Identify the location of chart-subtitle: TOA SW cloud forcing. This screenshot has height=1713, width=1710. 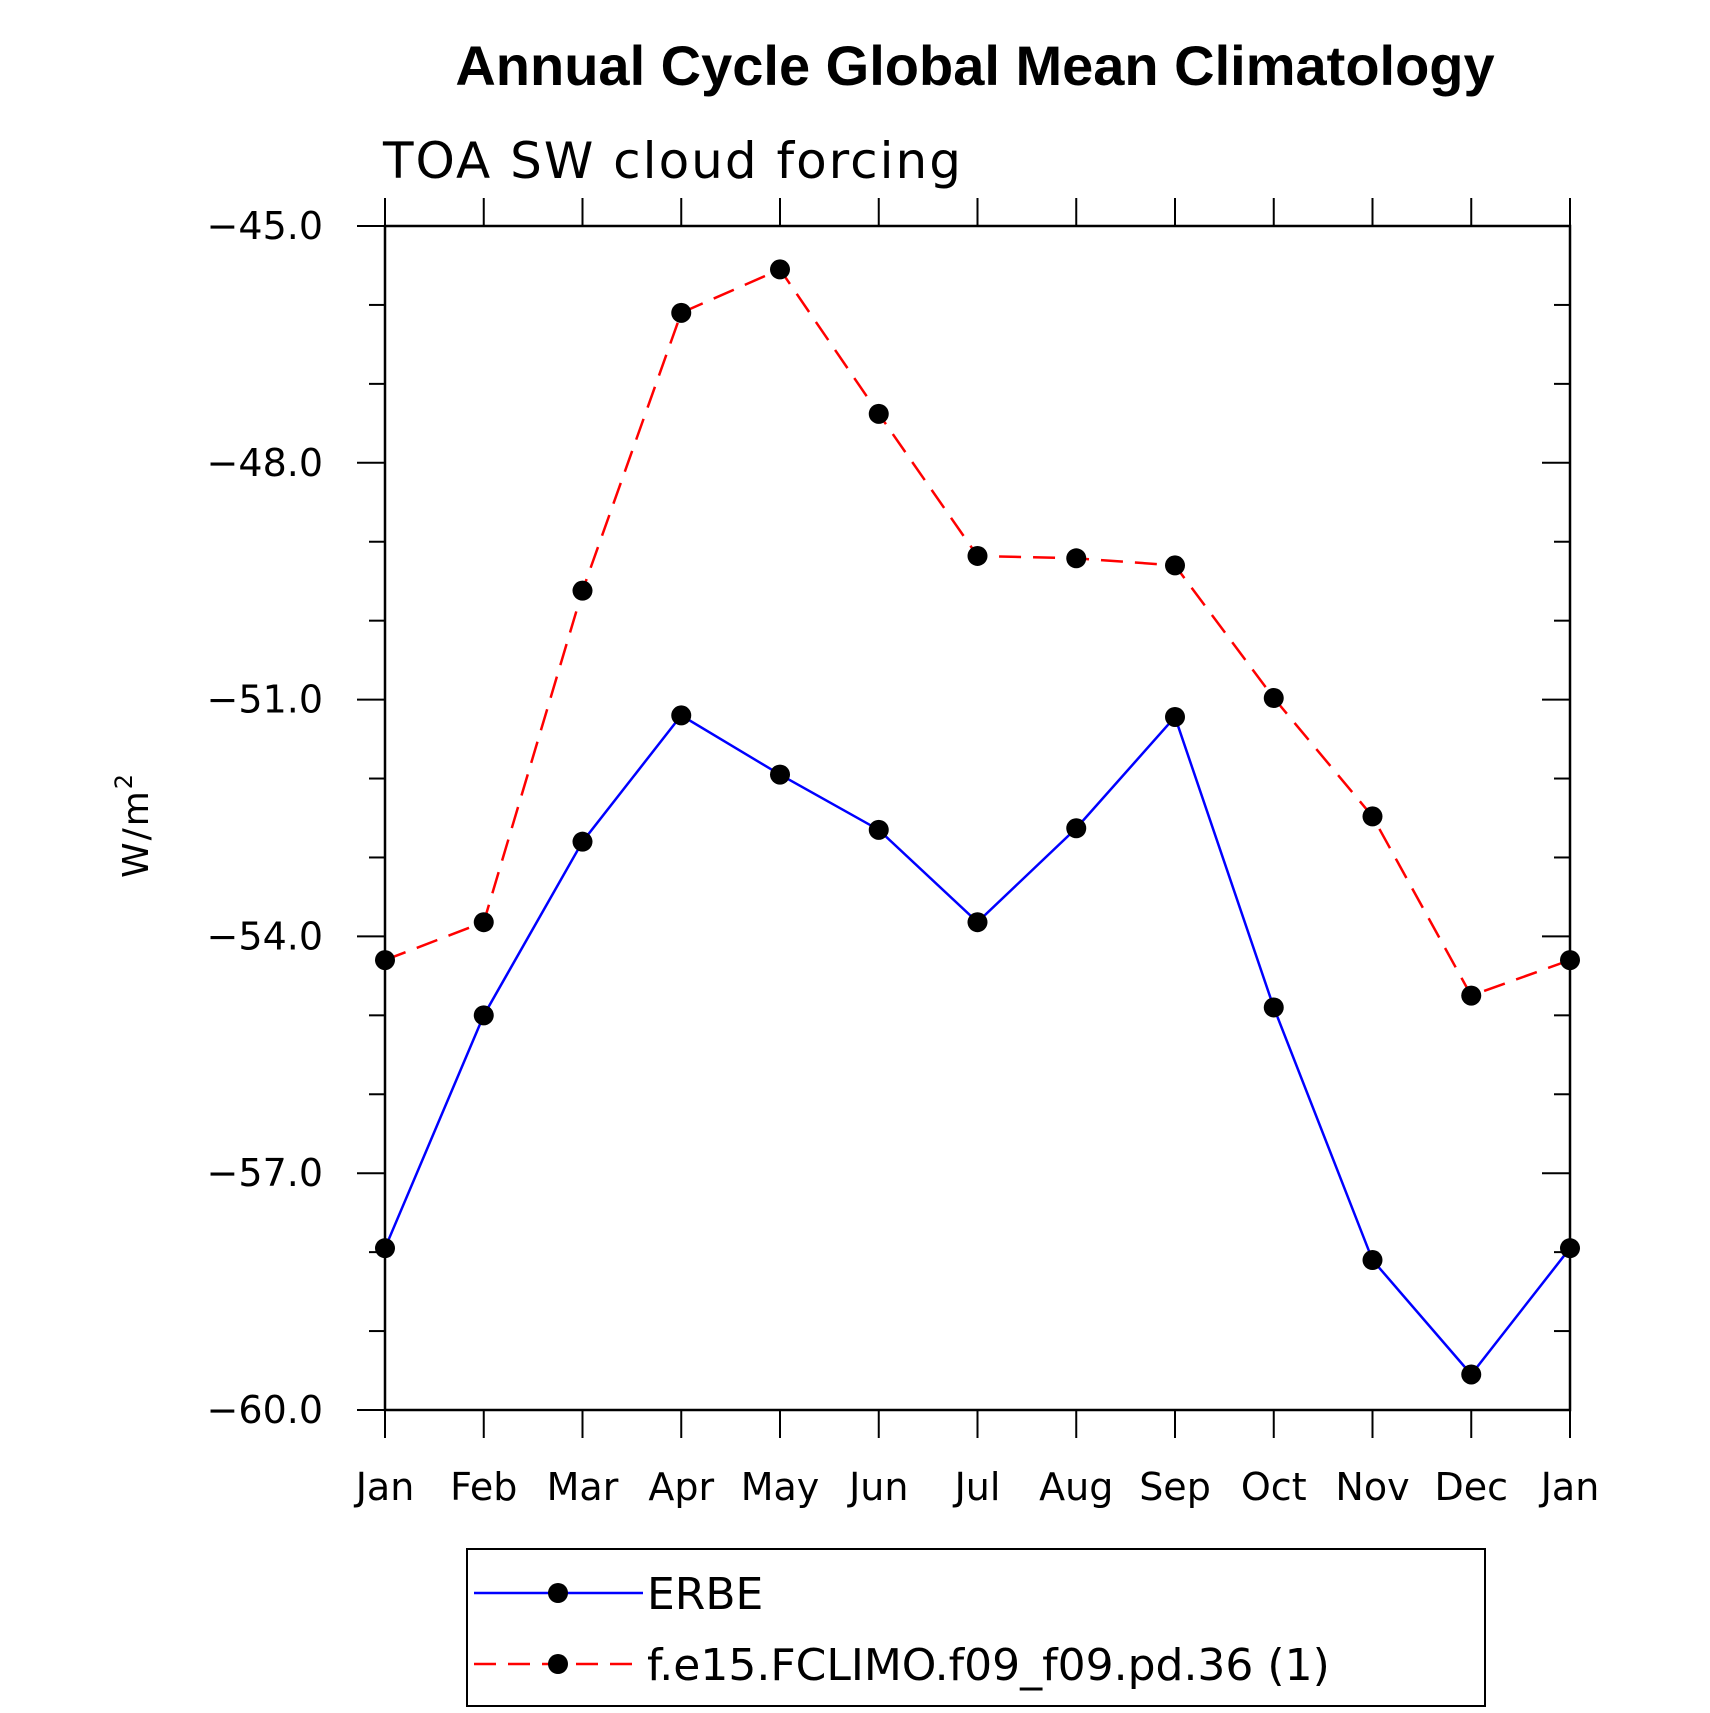
(672, 161).